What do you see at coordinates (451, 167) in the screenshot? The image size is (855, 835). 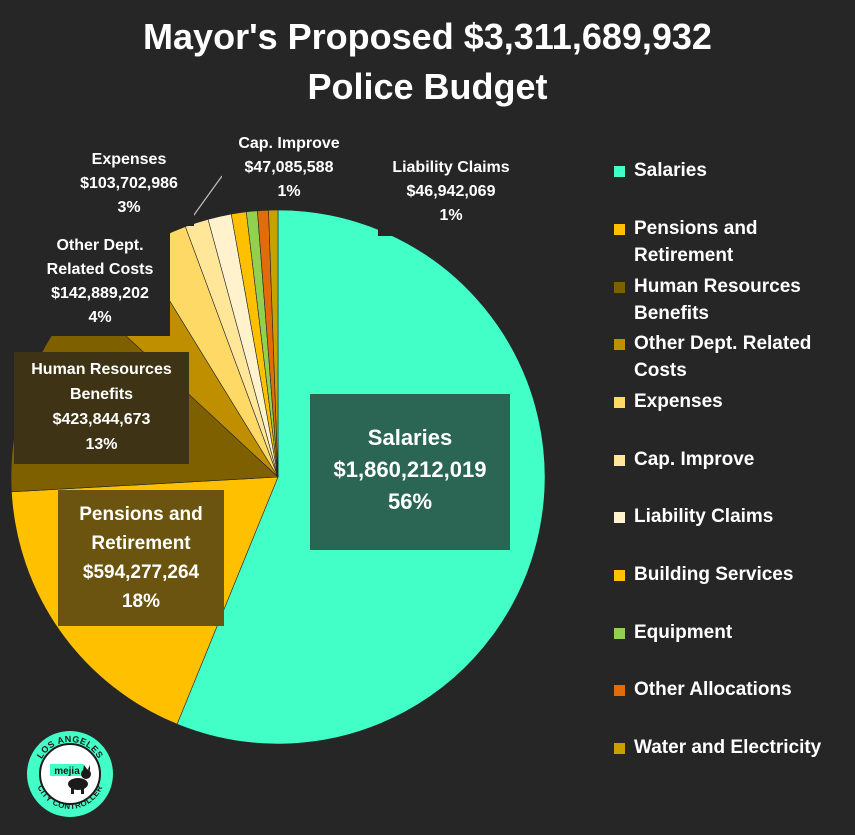 I see `label-liability-name: Liability Claims` at bounding box center [451, 167].